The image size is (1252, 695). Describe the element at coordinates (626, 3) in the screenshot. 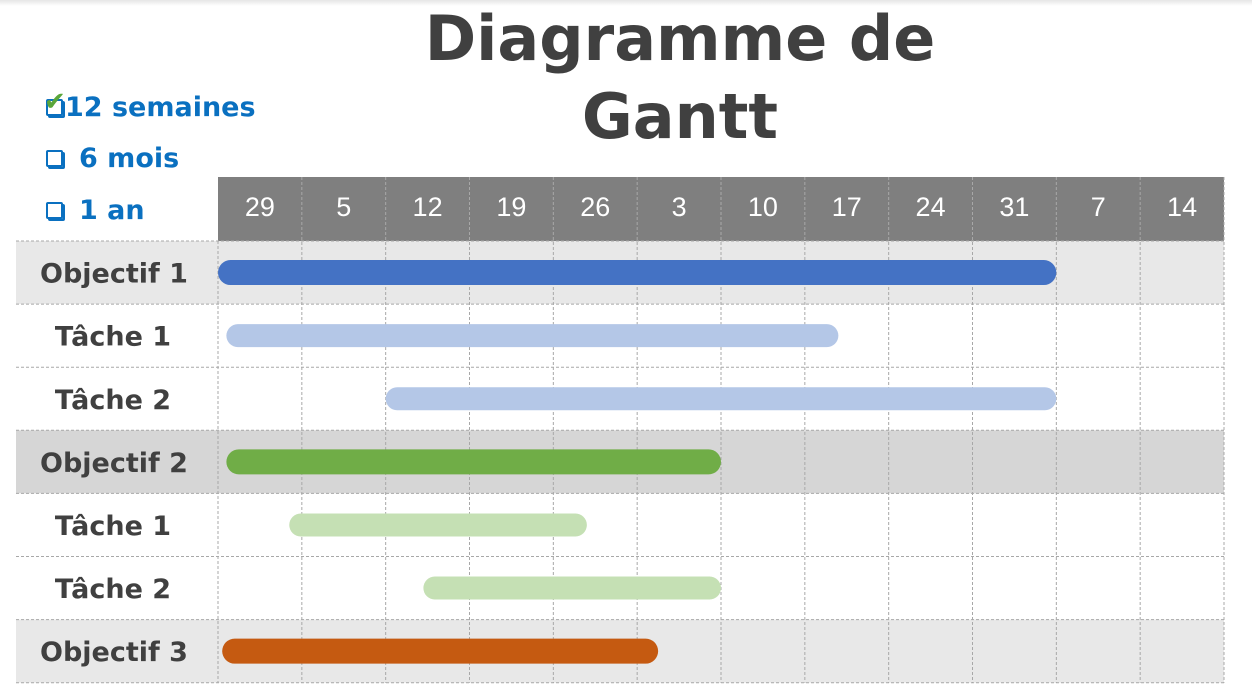

I see `top-shadow` at that location.